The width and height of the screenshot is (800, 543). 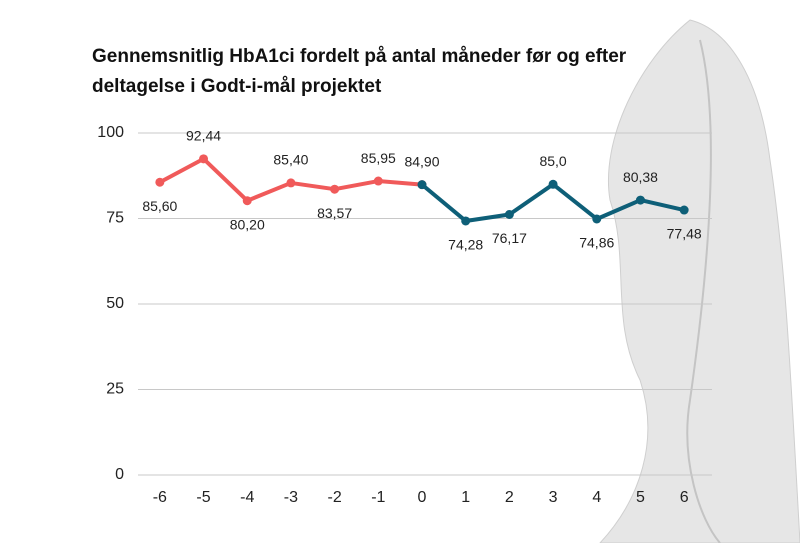 I want to click on x-tick-label: 4, so click(x=596, y=497).